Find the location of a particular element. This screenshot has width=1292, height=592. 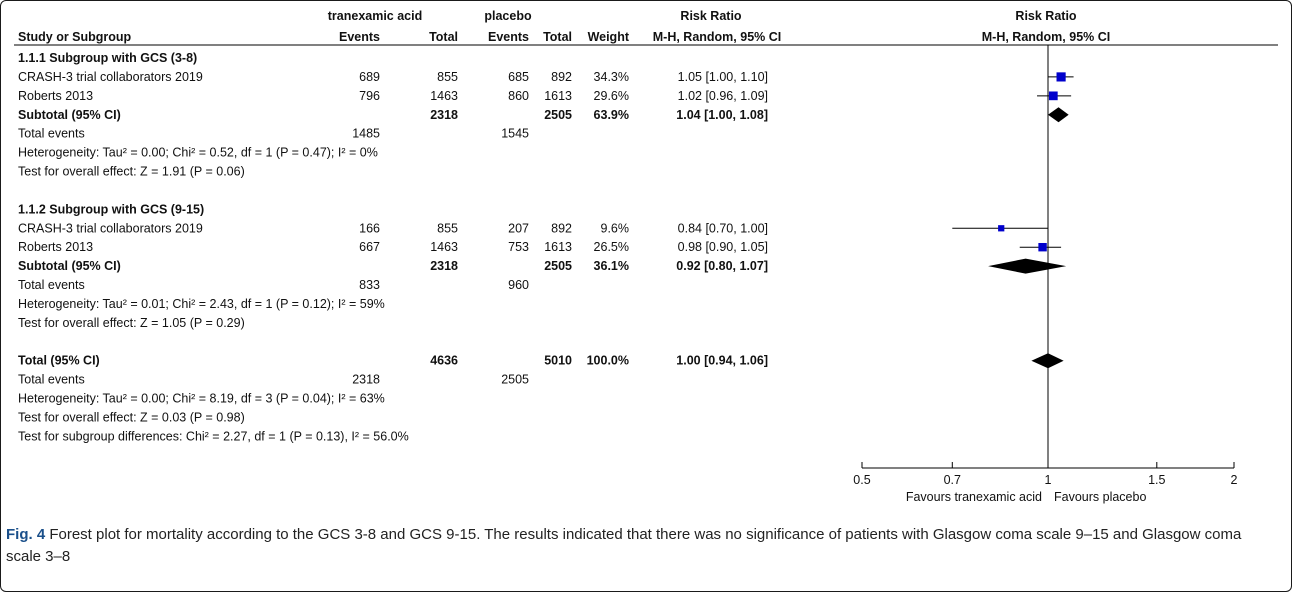

subtotal-row-weight: 36.1% is located at coordinates (611, 266).